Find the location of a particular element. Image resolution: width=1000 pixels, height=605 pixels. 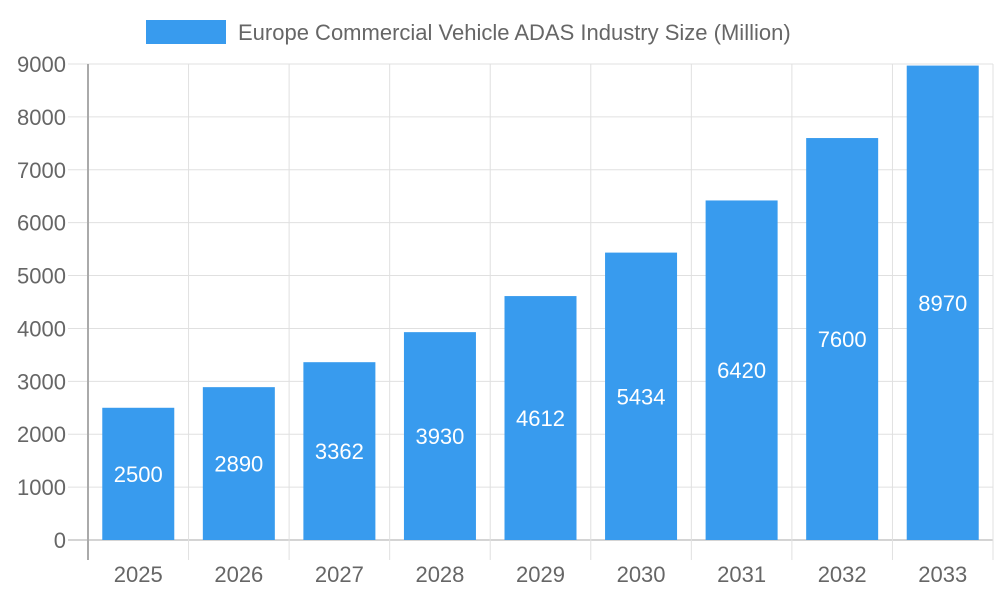

y-tick-label: 9000 is located at coordinates (41, 64).